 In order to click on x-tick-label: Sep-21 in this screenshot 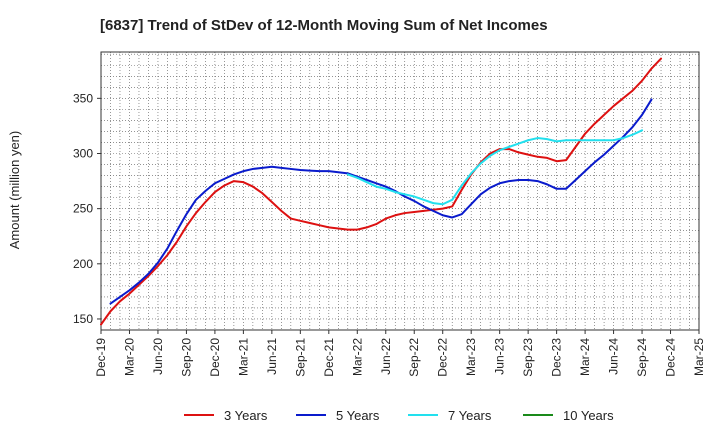, I will do `click(300, 357)`.